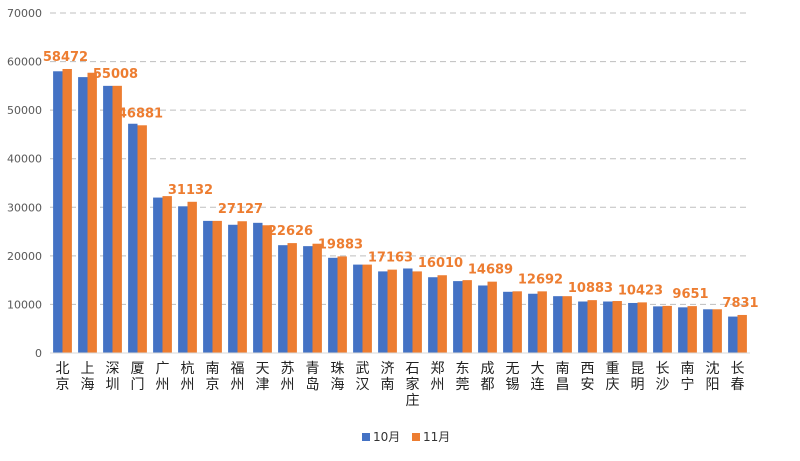 The image size is (800, 461). I want to click on x-tick-label: 北京, so click(63, 377).